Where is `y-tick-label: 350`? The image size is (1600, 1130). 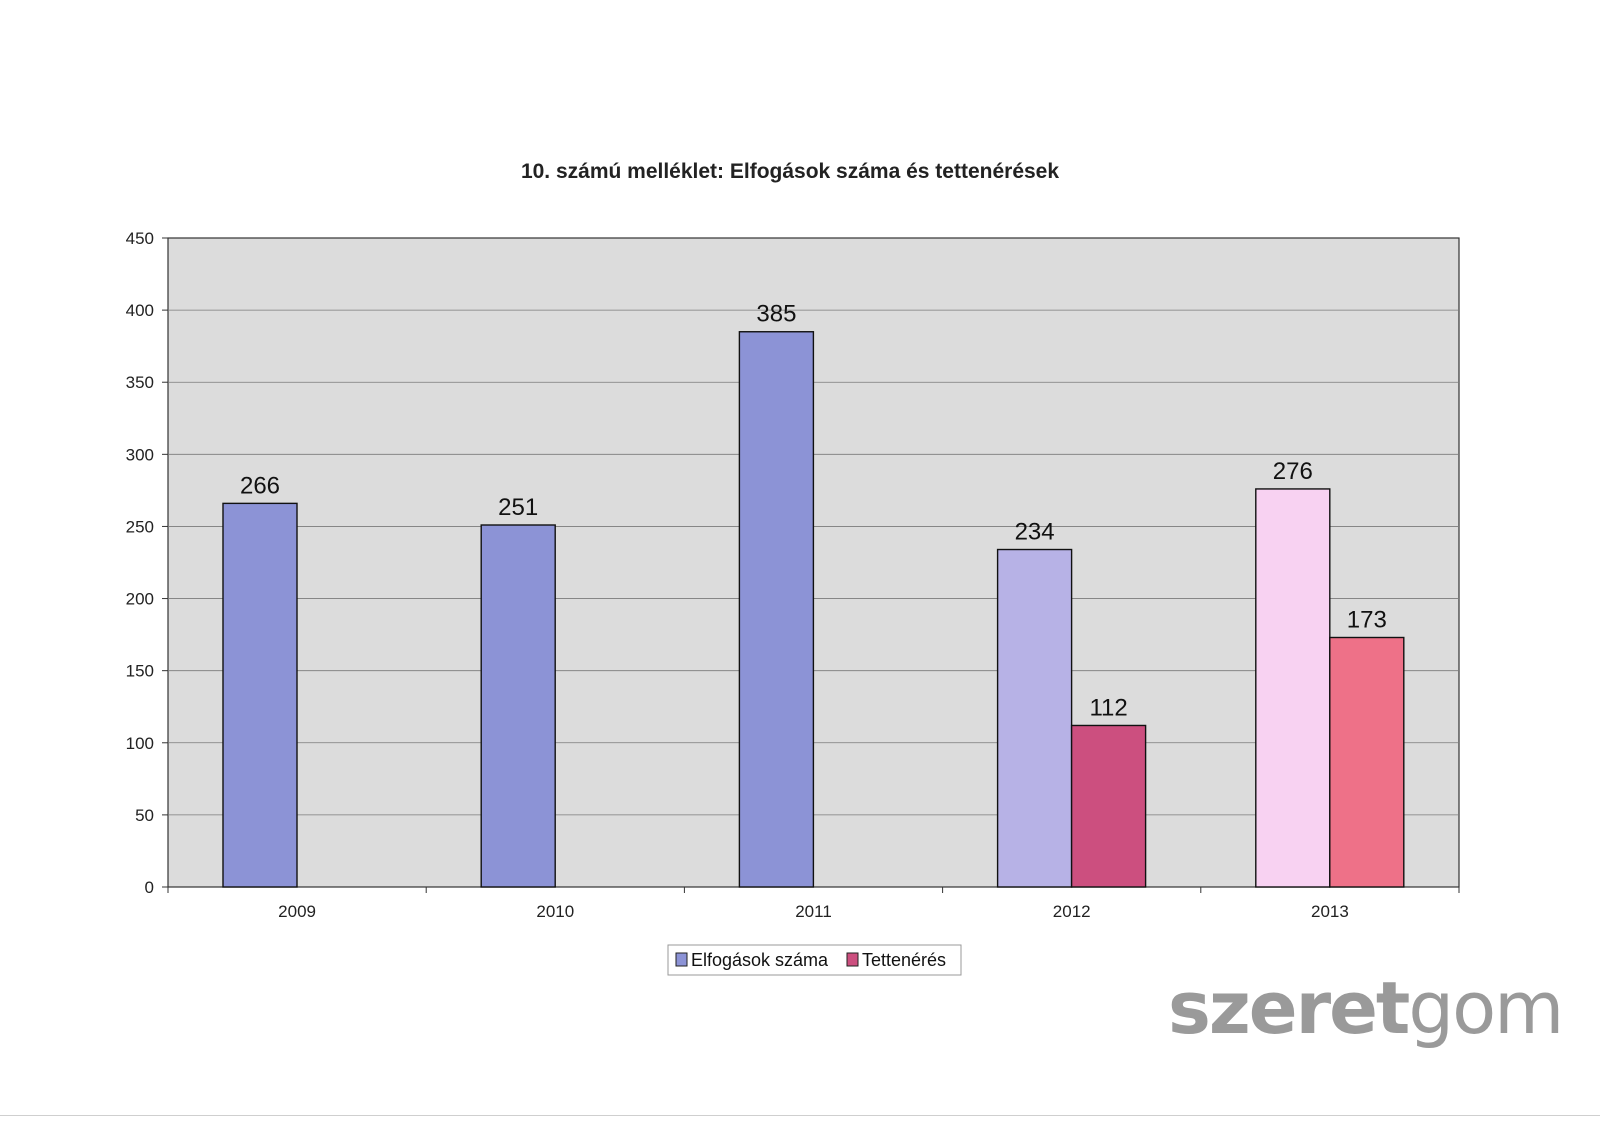 y-tick-label: 350 is located at coordinates (140, 382).